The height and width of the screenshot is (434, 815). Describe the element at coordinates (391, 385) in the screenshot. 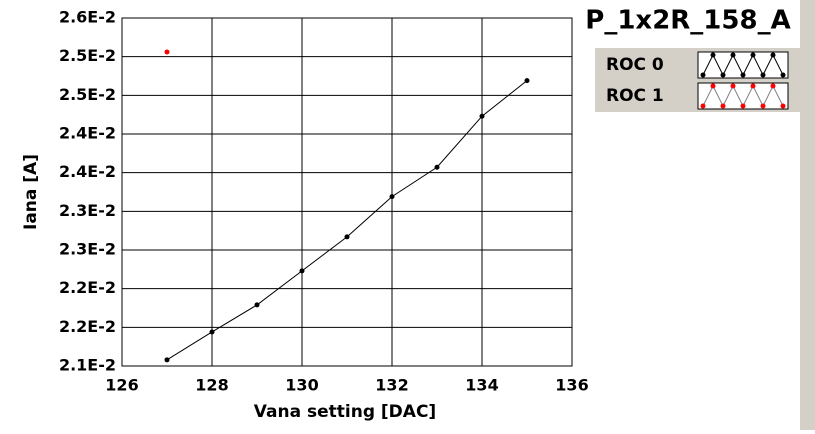

I see `x-tick-label: 132` at that location.